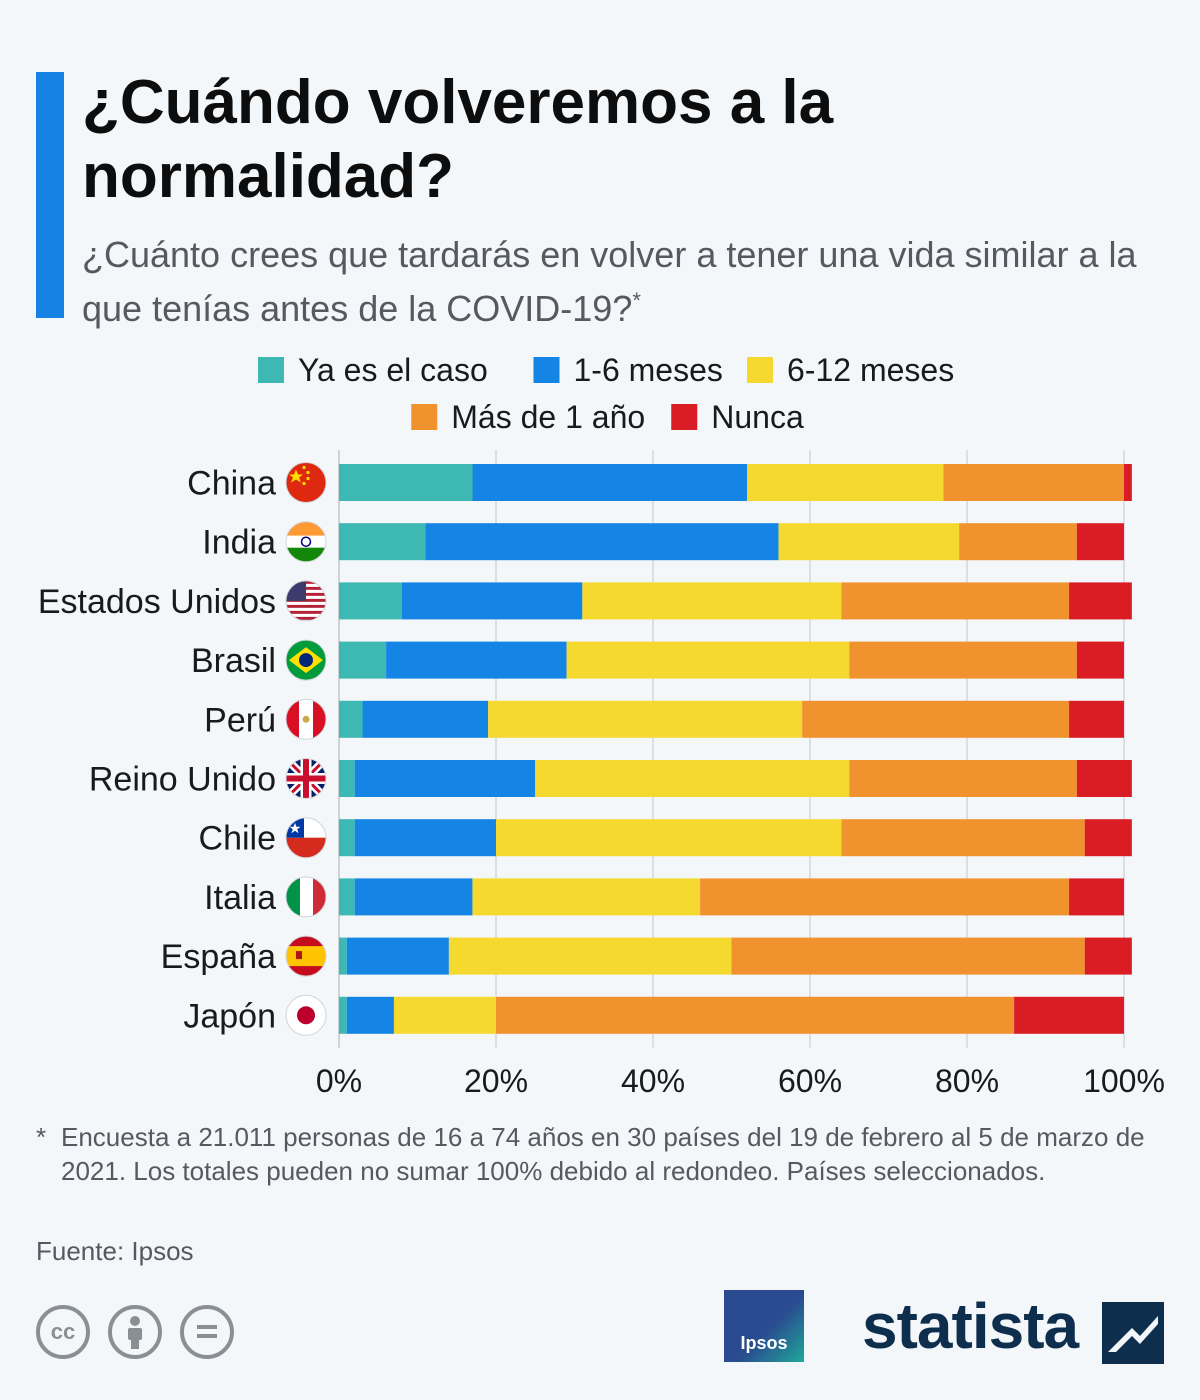 The height and width of the screenshot is (1400, 1200). I want to click on chile-flag-icon, so click(306, 838).